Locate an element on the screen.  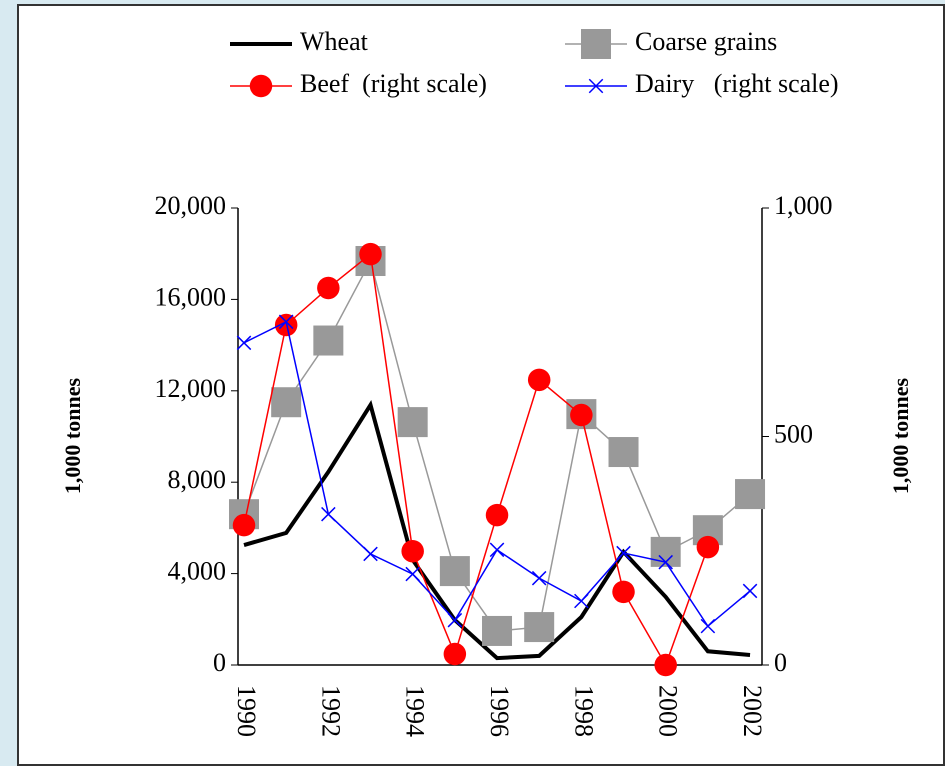
x-tick-label: 1996 is located at coordinates (499, 711).